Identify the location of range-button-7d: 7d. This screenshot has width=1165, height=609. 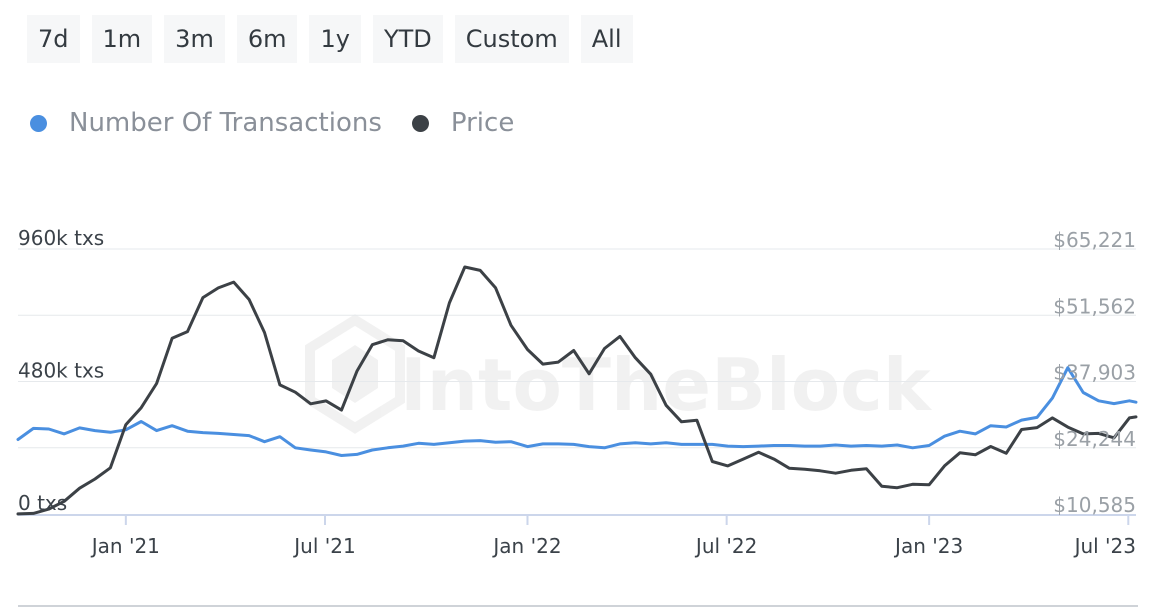
(53, 39).